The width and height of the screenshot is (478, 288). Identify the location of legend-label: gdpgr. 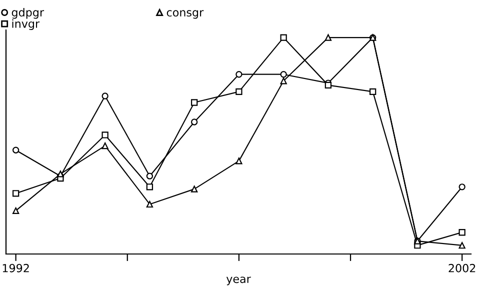
(28, 13).